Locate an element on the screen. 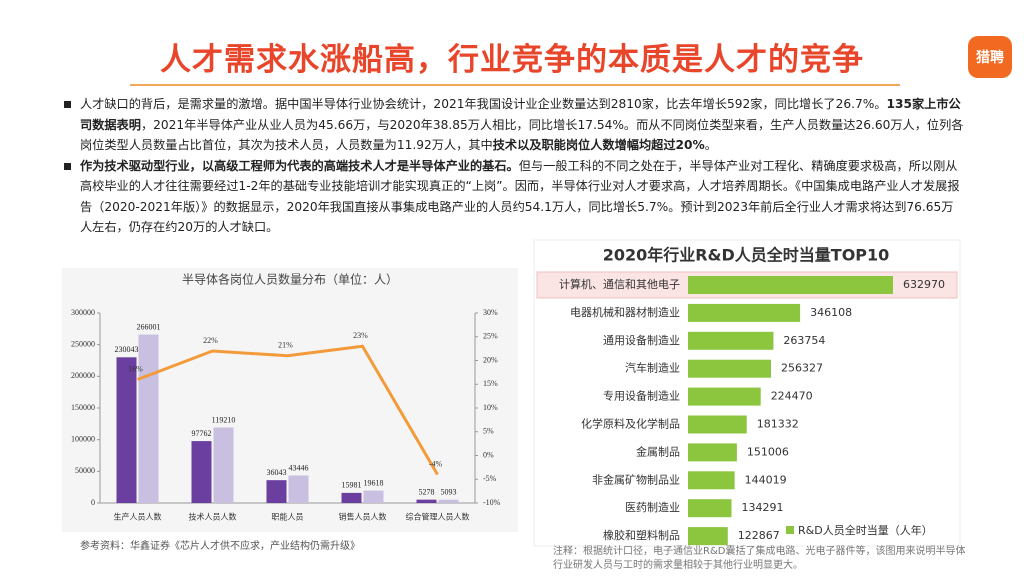  y2-tick-label: -10% is located at coordinates (492, 502).